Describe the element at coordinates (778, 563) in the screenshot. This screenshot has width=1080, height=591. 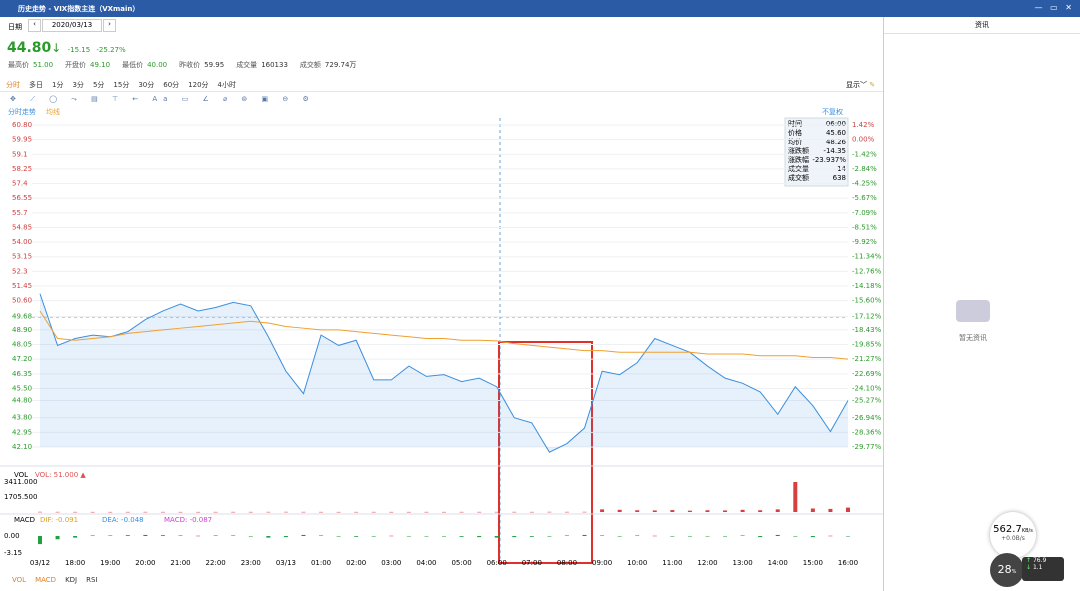
I see `x-tick-label: 14:00` at that location.